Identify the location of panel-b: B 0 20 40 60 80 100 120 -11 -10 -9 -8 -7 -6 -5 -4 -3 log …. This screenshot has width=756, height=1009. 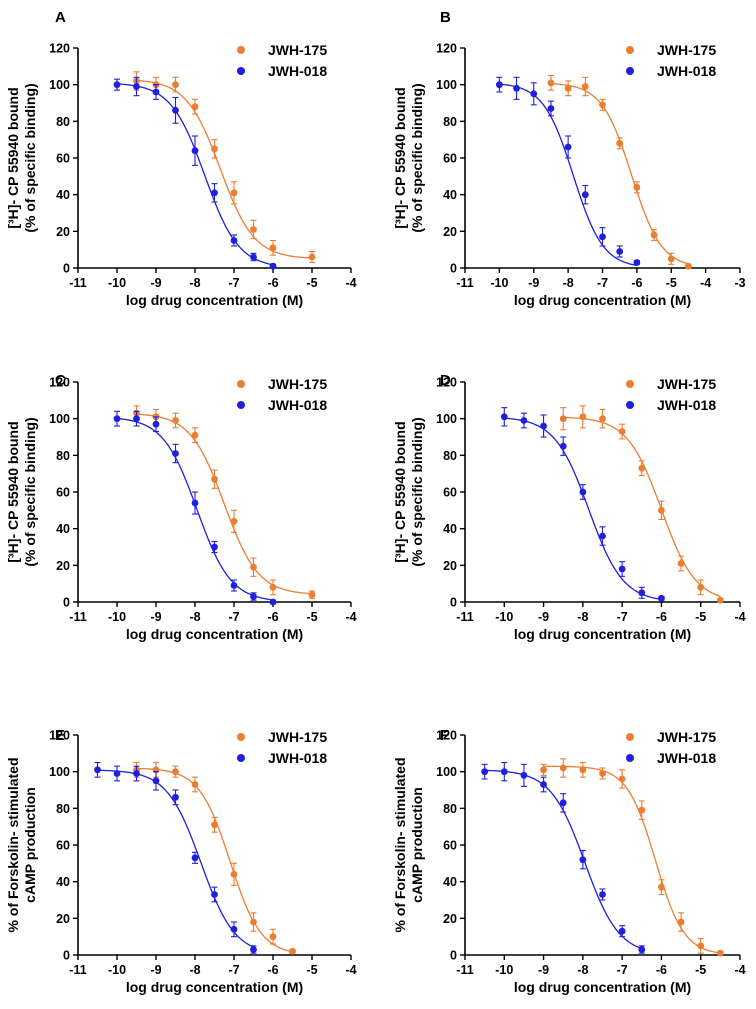
(569, 158).